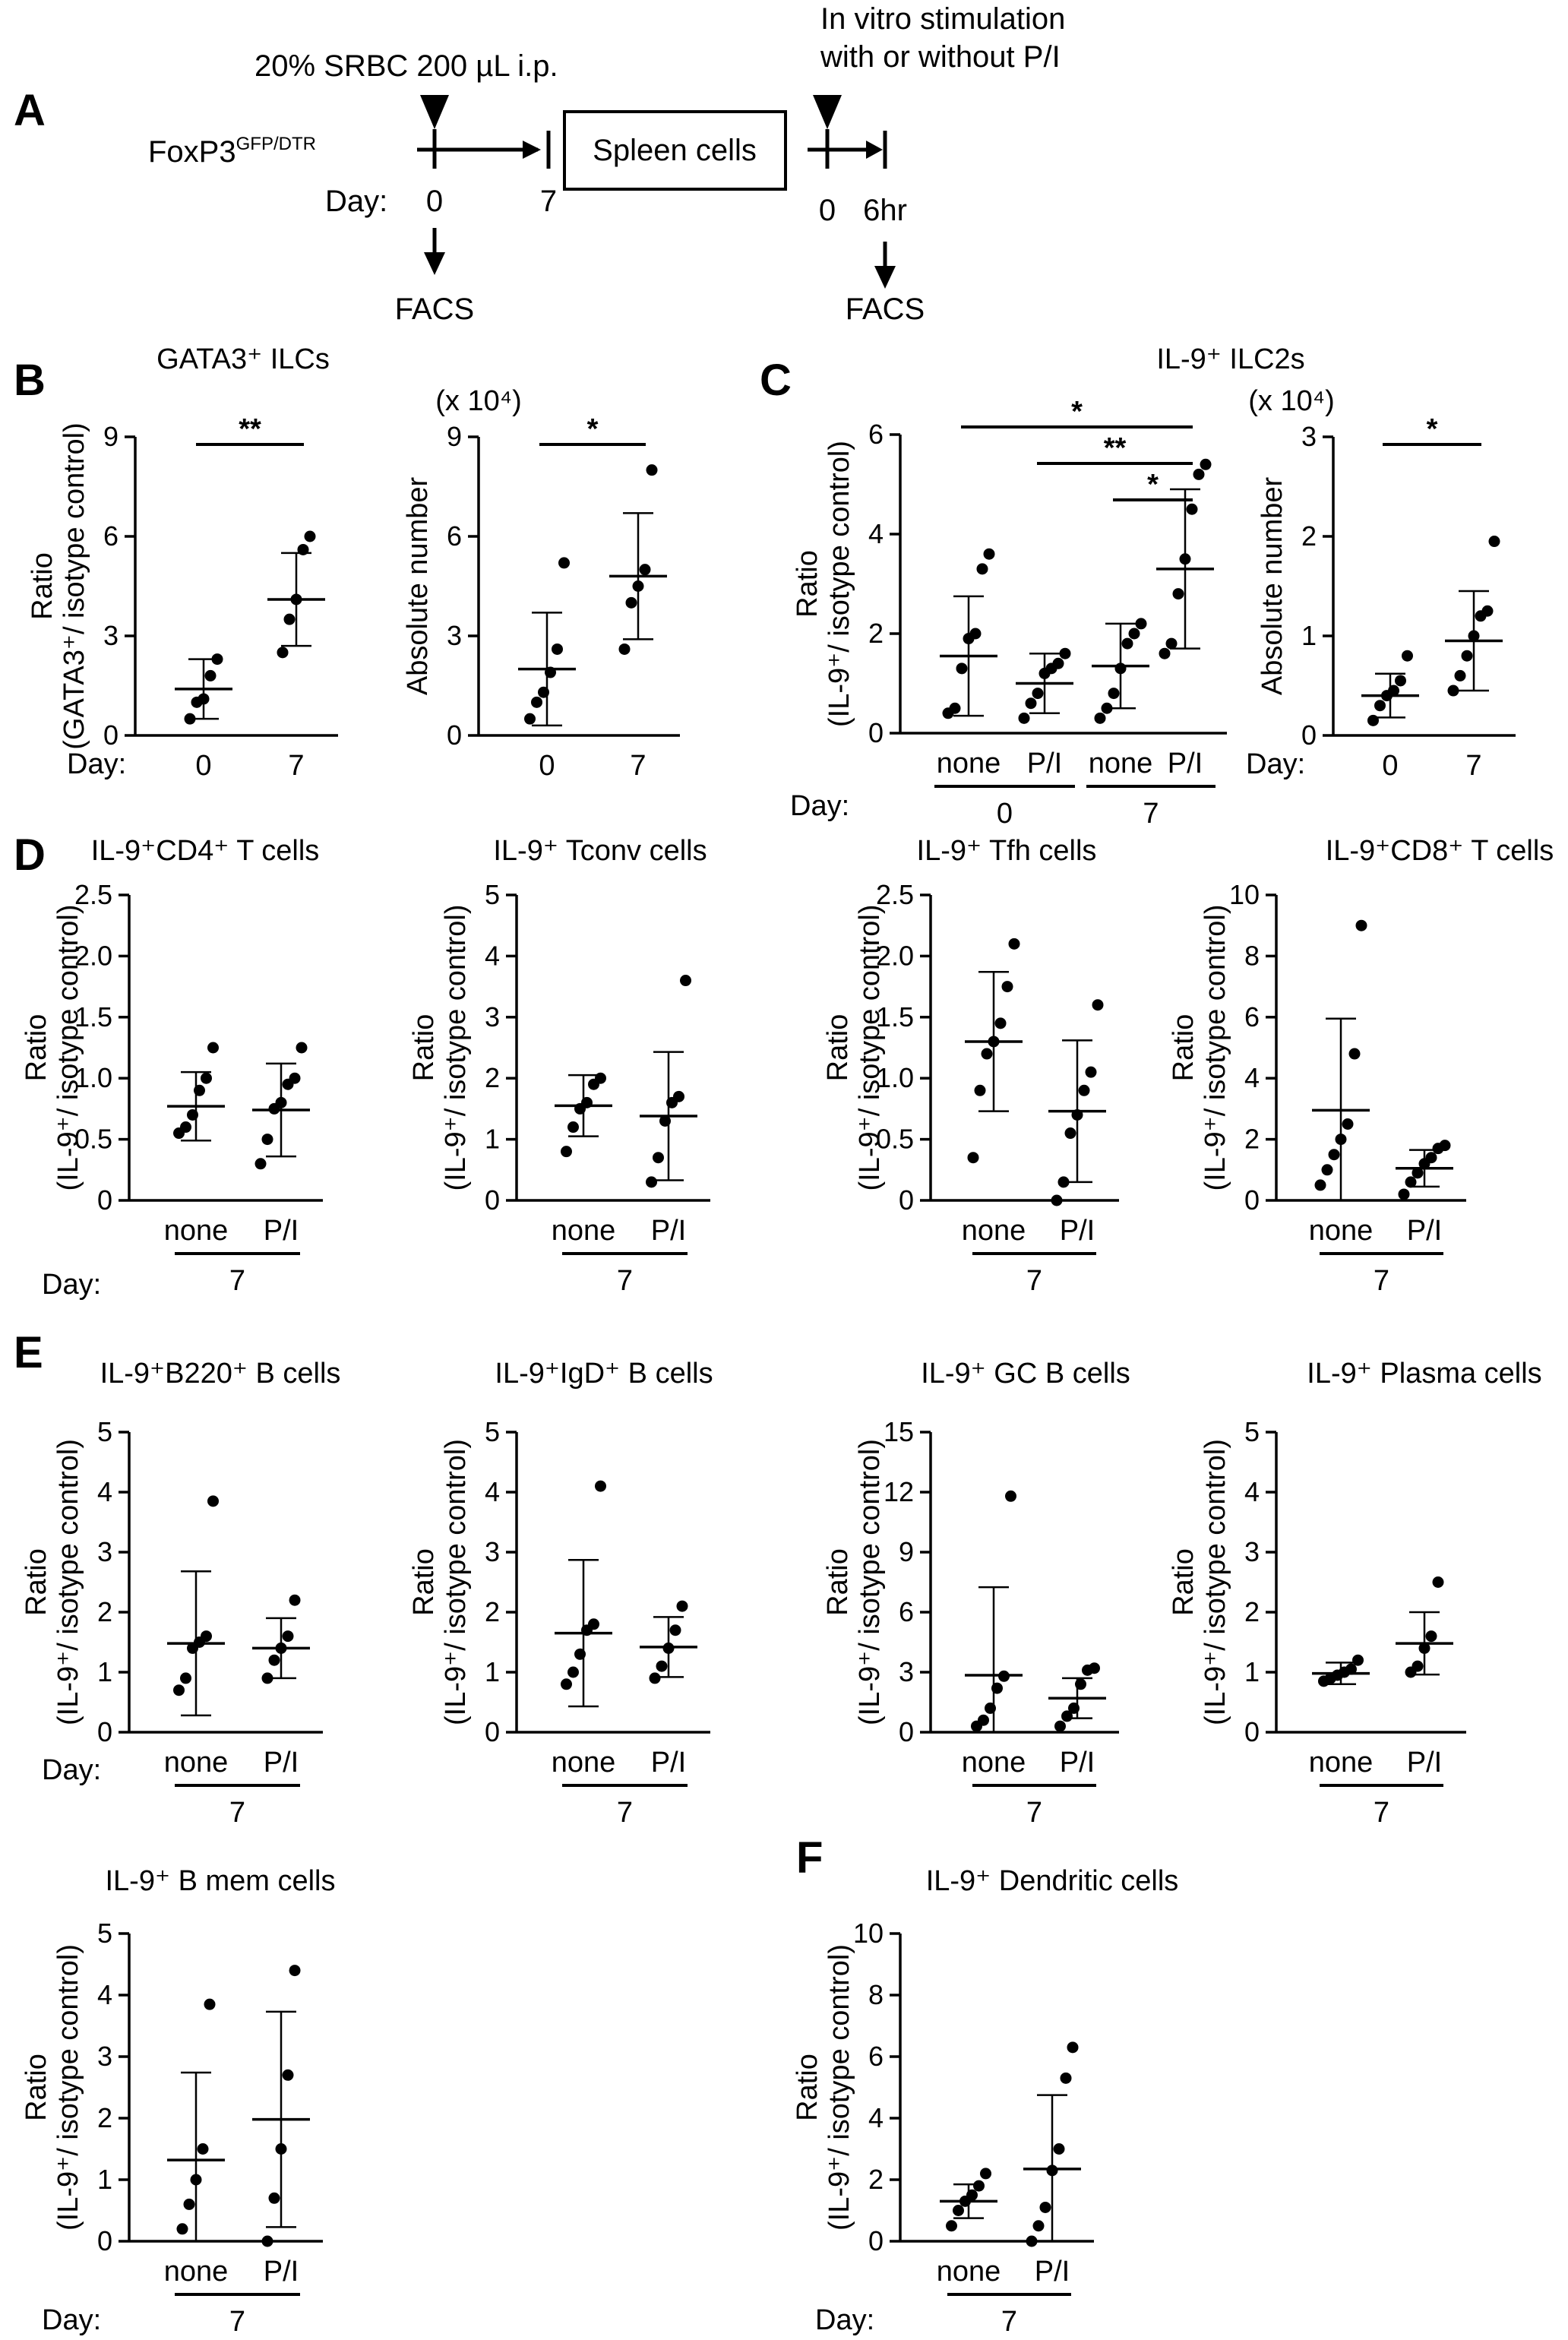  Describe the element at coordinates (941, 57) in the screenshot. I see `stimulation-line2: with or without P/I` at that location.